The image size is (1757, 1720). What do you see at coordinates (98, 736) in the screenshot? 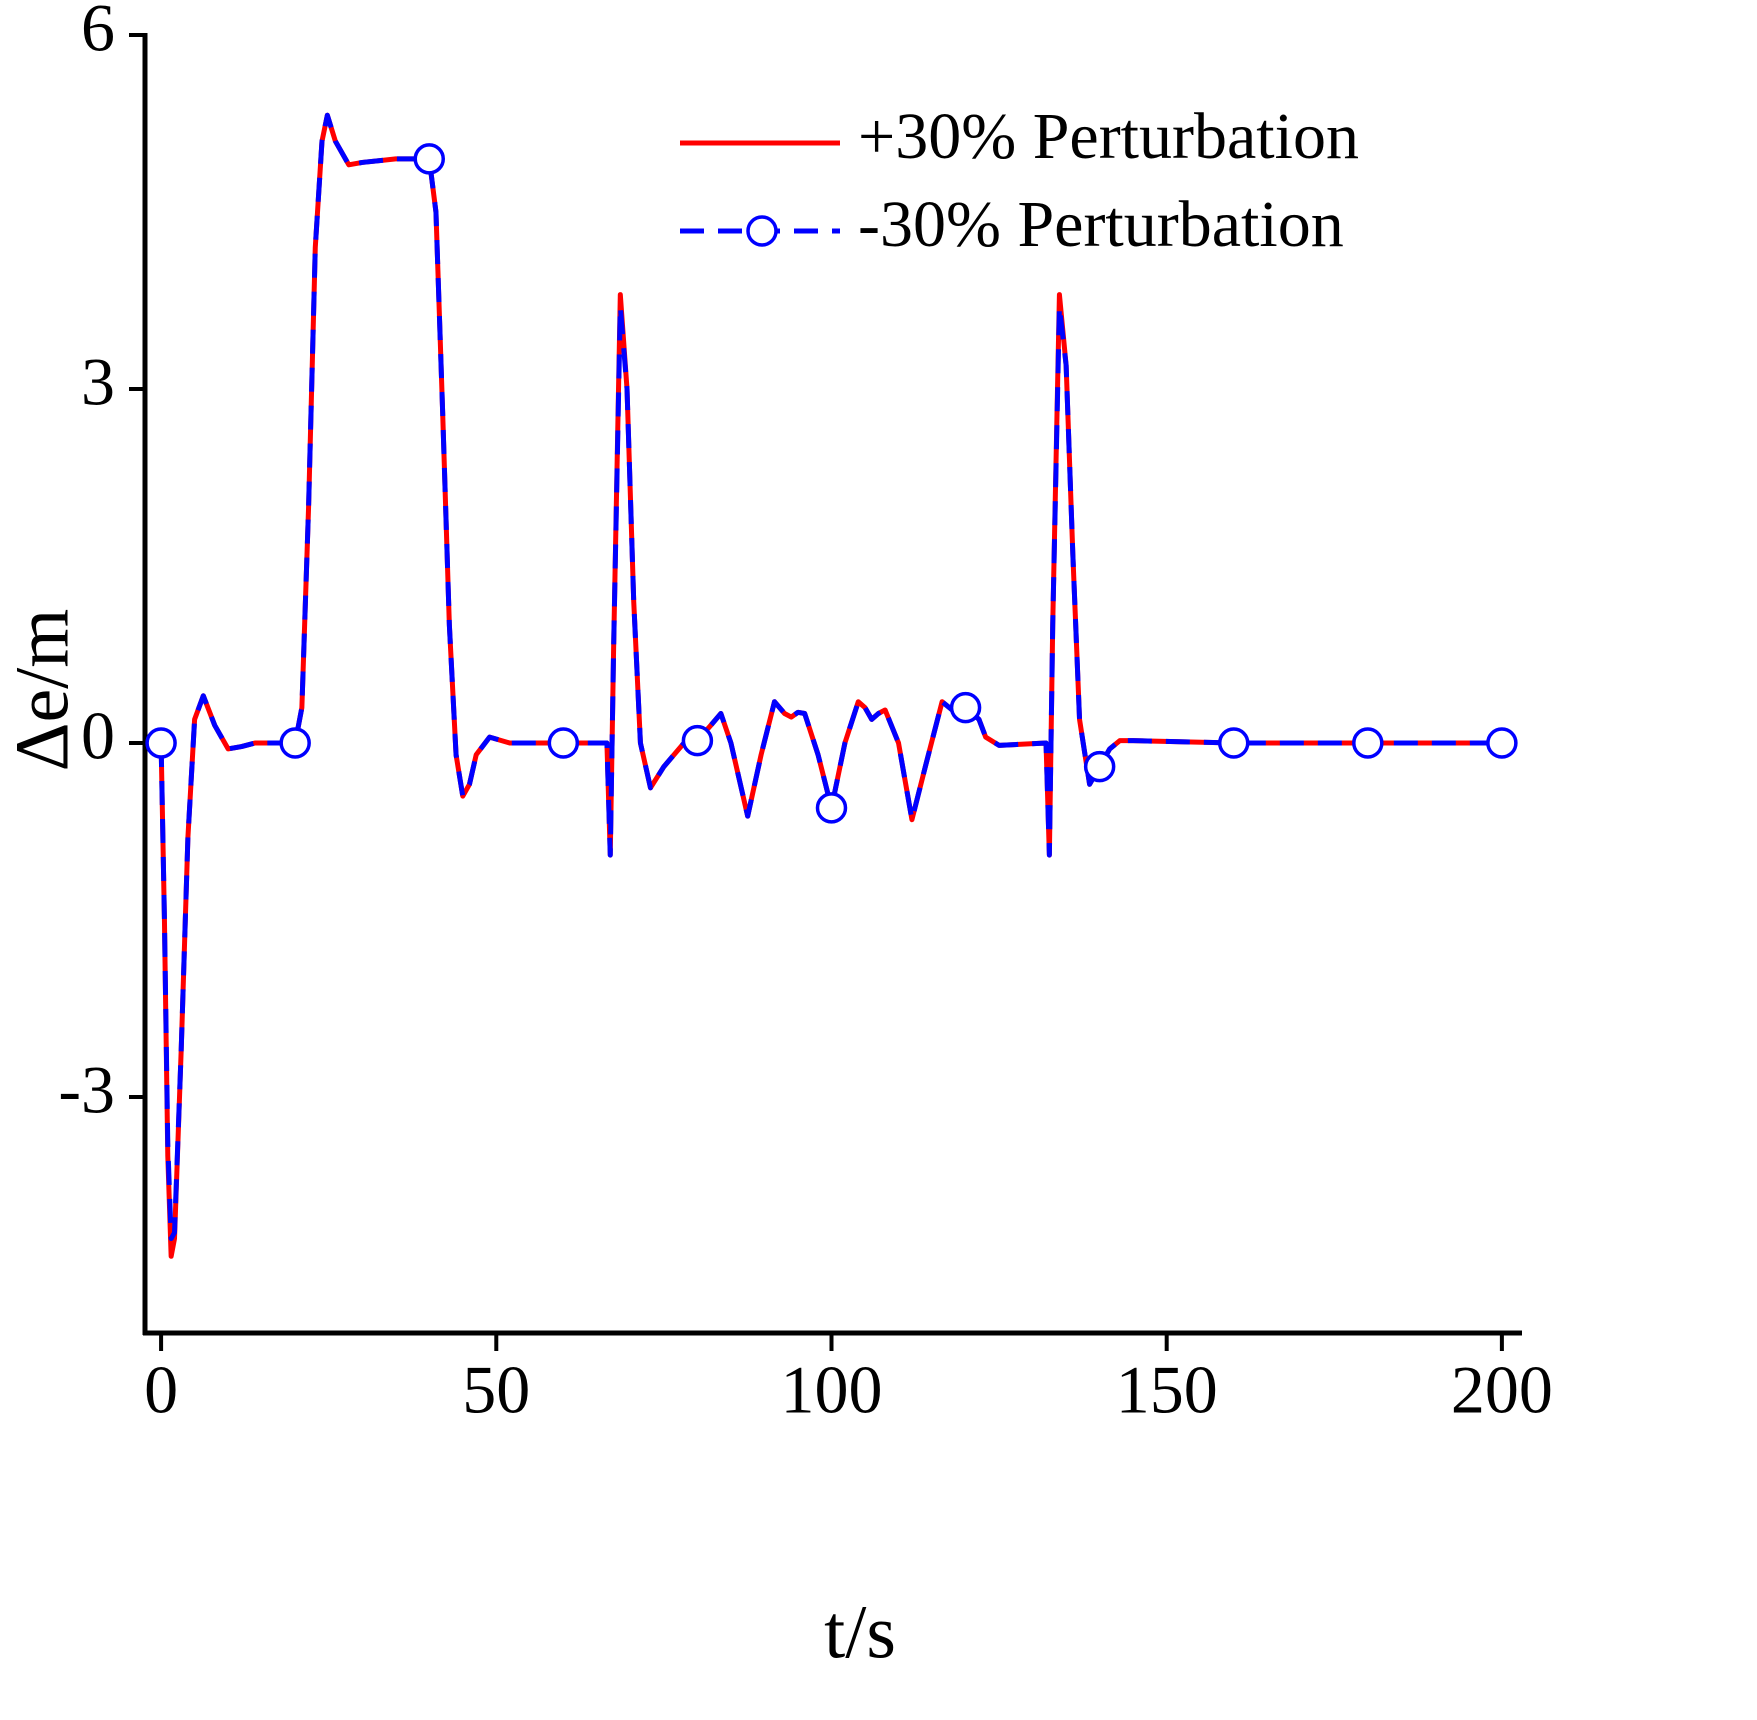
I see `y-tick-label: 0` at bounding box center [98, 736].